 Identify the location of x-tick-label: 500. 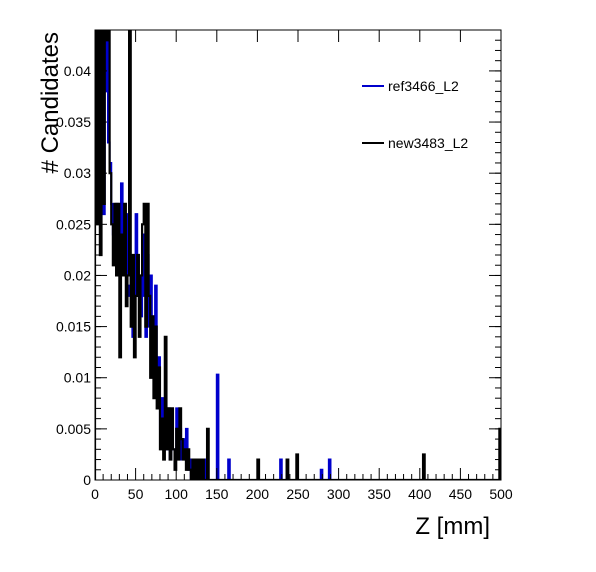
(501, 494).